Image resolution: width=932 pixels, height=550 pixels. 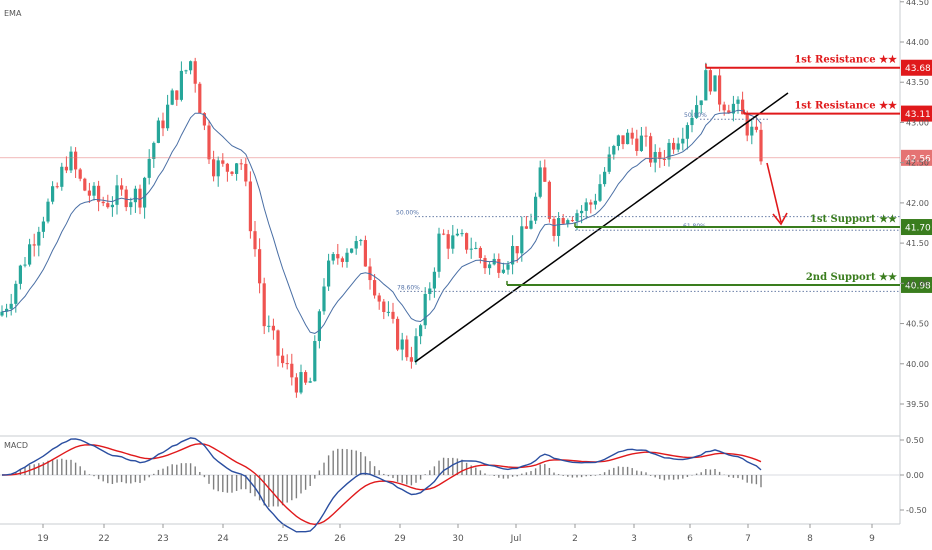 What do you see at coordinates (340, 539) in the screenshot?
I see `time-tick-label: 26` at bounding box center [340, 539].